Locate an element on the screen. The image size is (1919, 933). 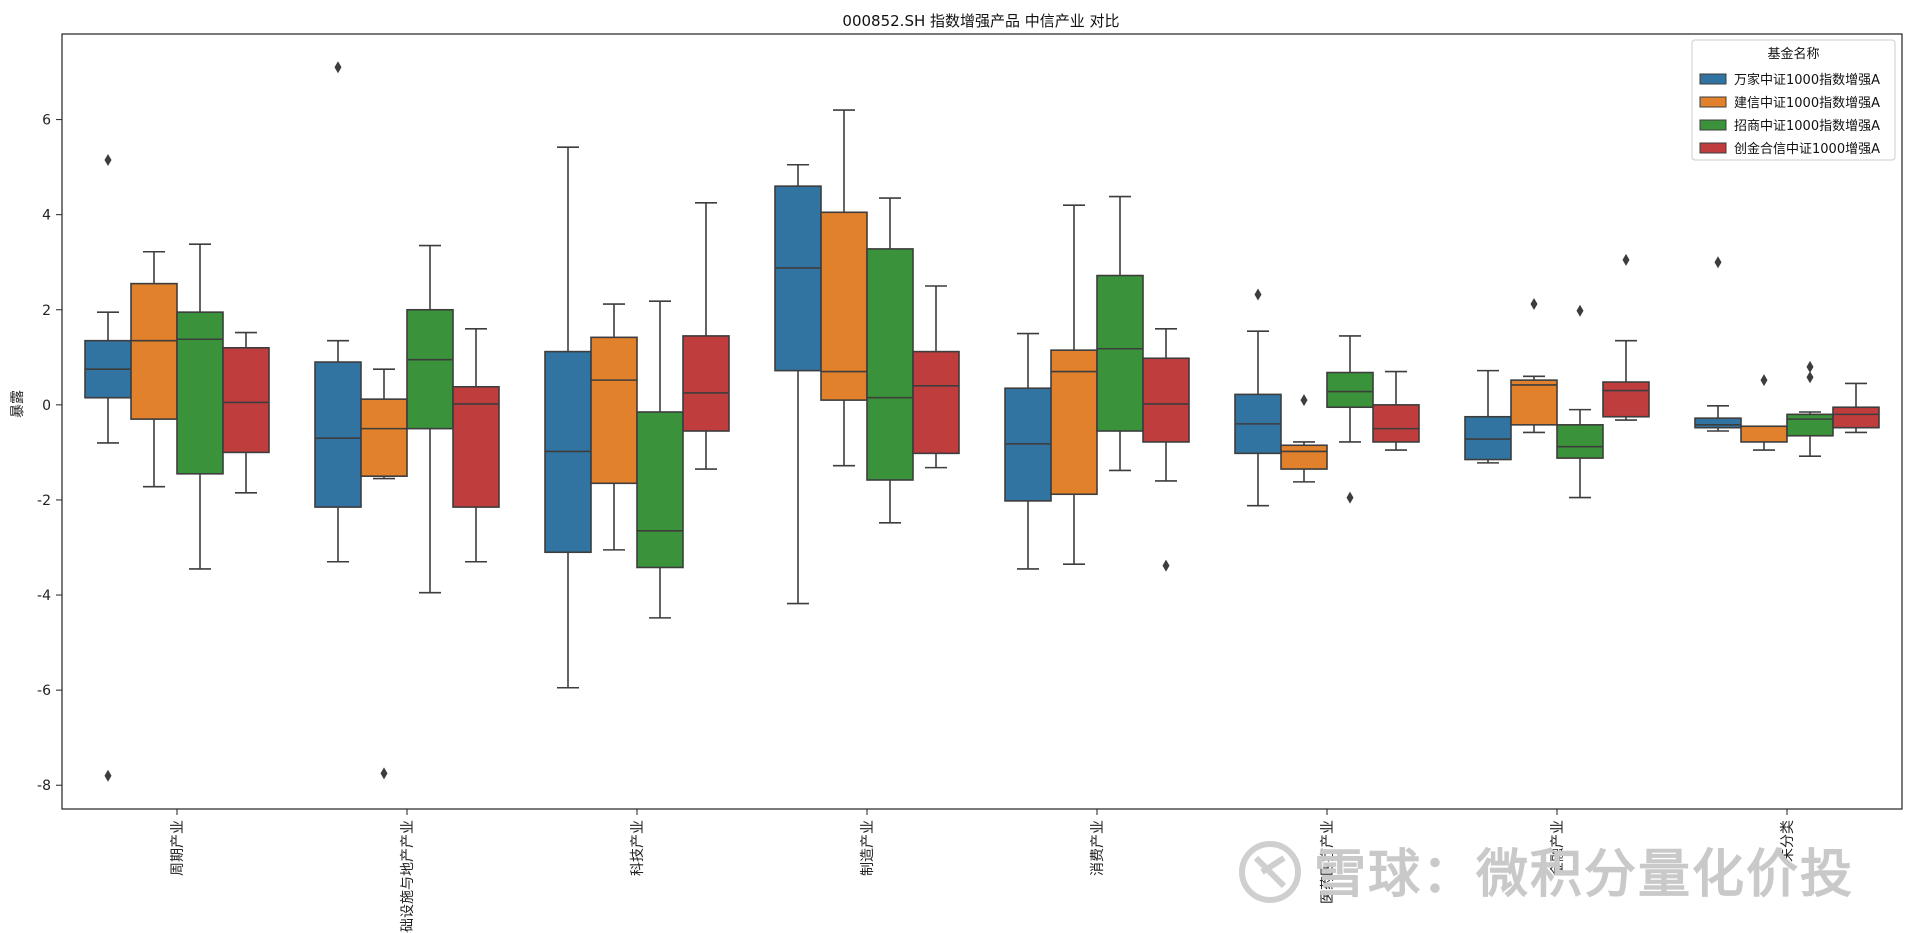
y-tick-label: 2 is located at coordinates (46, 311).